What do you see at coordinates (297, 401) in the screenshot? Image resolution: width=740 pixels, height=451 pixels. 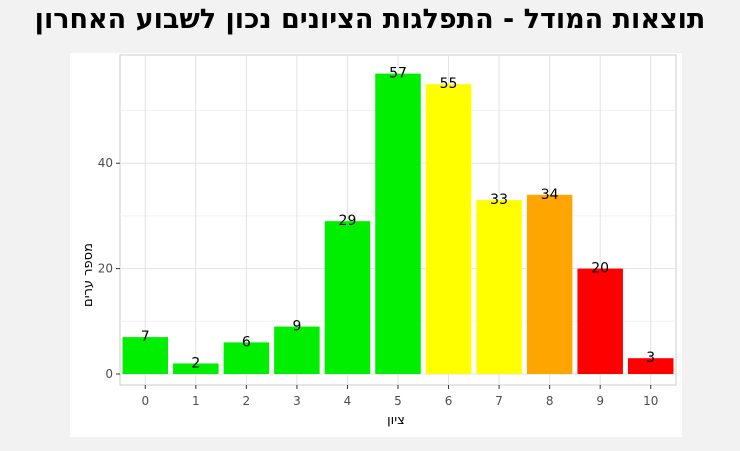 I see `x-tick-label: 3` at bounding box center [297, 401].